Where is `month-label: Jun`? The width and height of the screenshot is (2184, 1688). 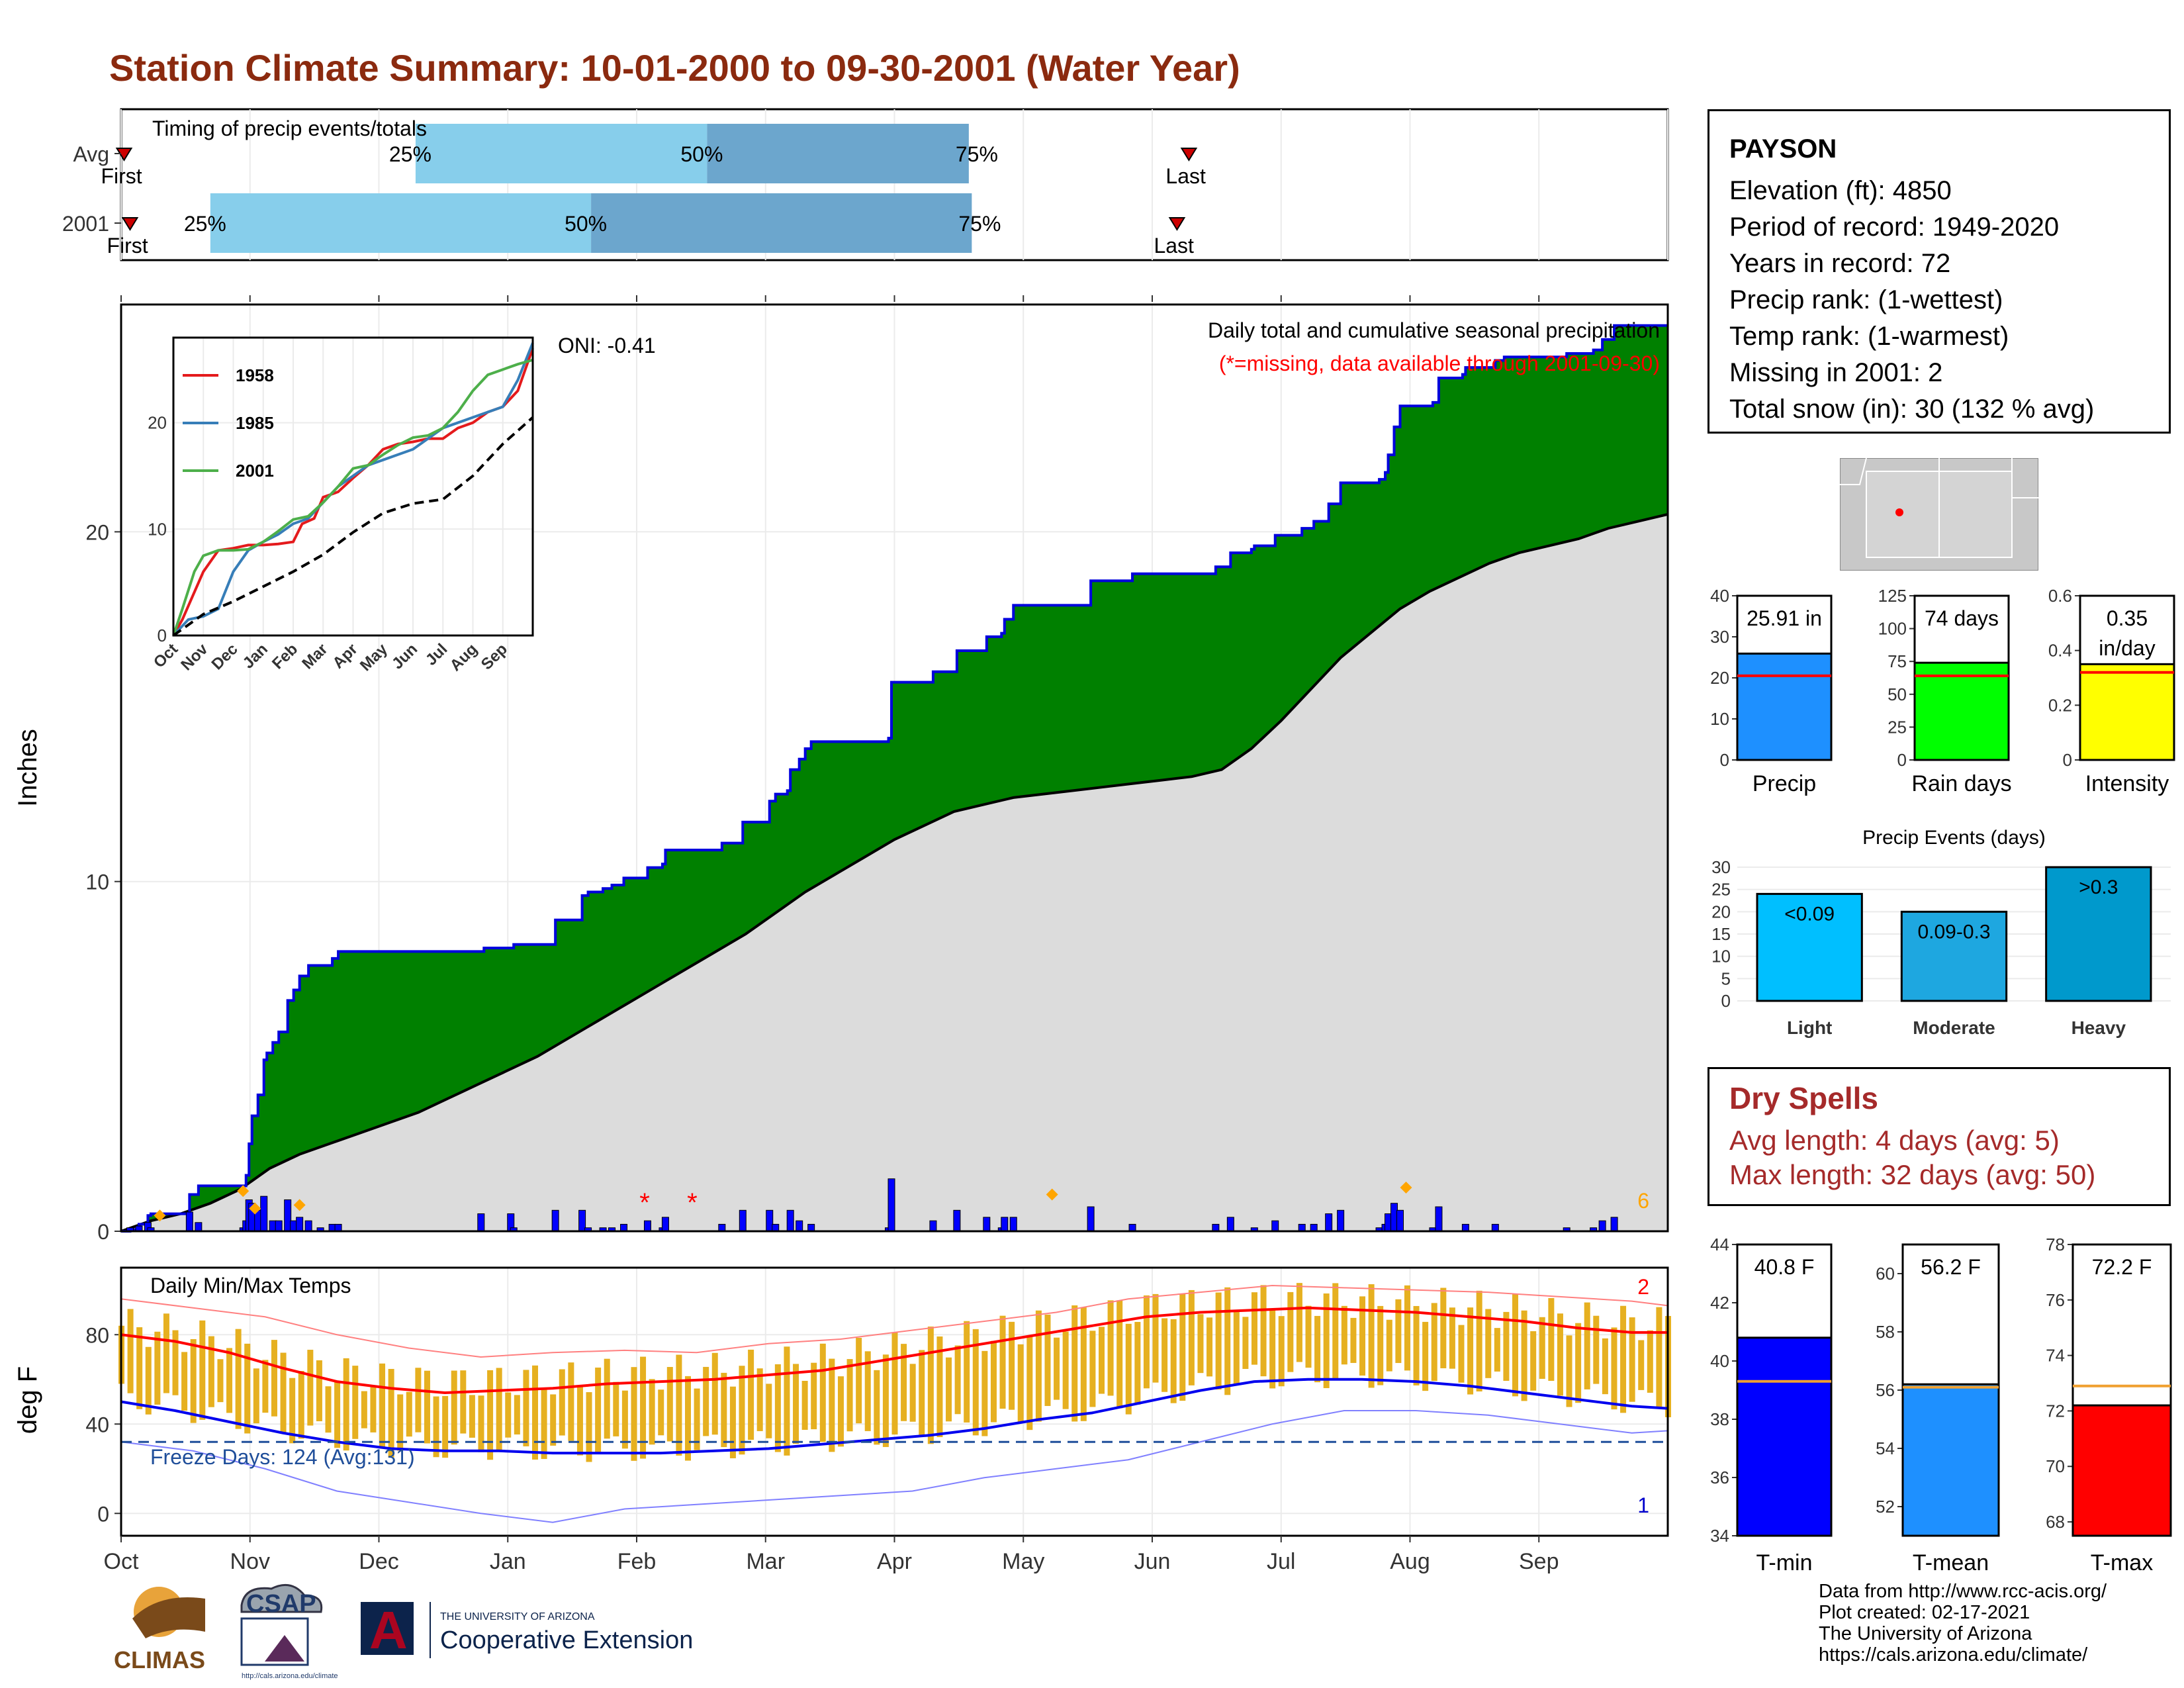 month-label: Jun is located at coordinates (1152, 1561).